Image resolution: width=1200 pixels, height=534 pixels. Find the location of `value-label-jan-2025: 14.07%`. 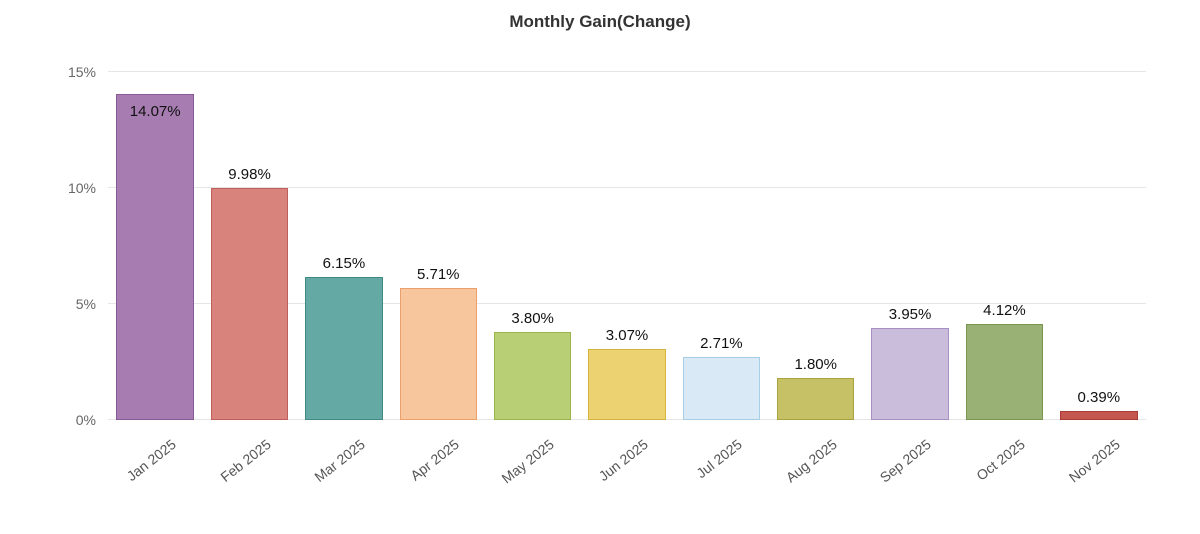

value-label-jan-2025: 14.07% is located at coordinates (155, 111).